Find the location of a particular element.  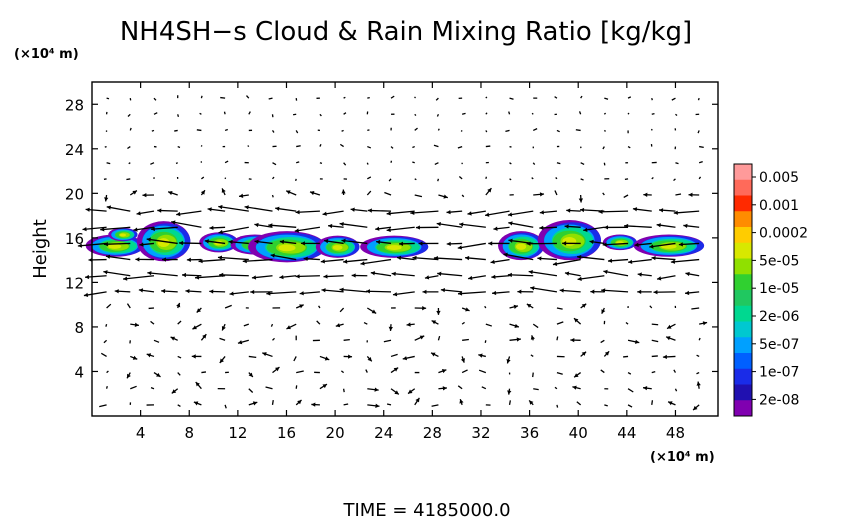

y-tick-label: 4 is located at coordinates (79, 372).